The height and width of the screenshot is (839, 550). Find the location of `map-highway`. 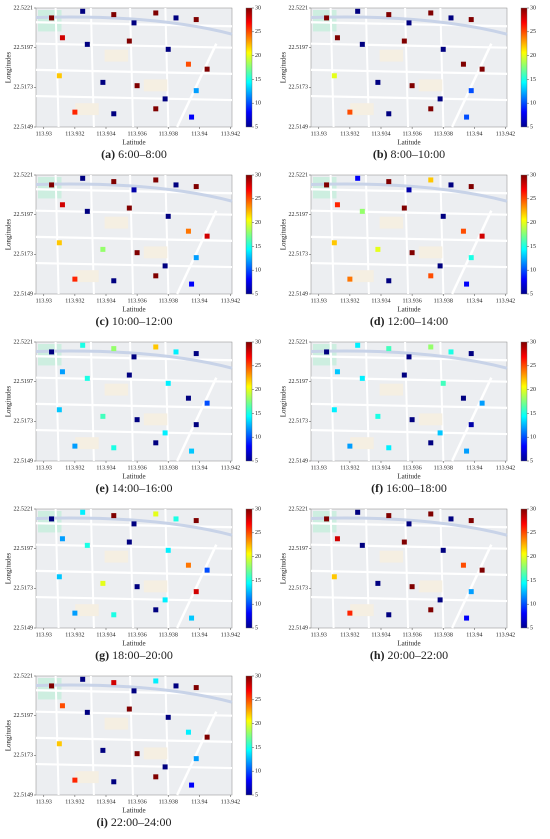

map-highway is located at coordinates (409, 192).